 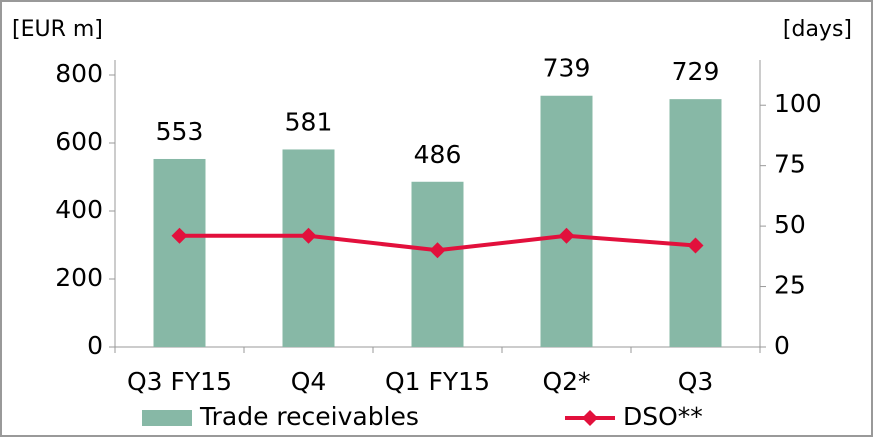 I want to click on x-tick-label: Q3 FY15, so click(x=179, y=381).